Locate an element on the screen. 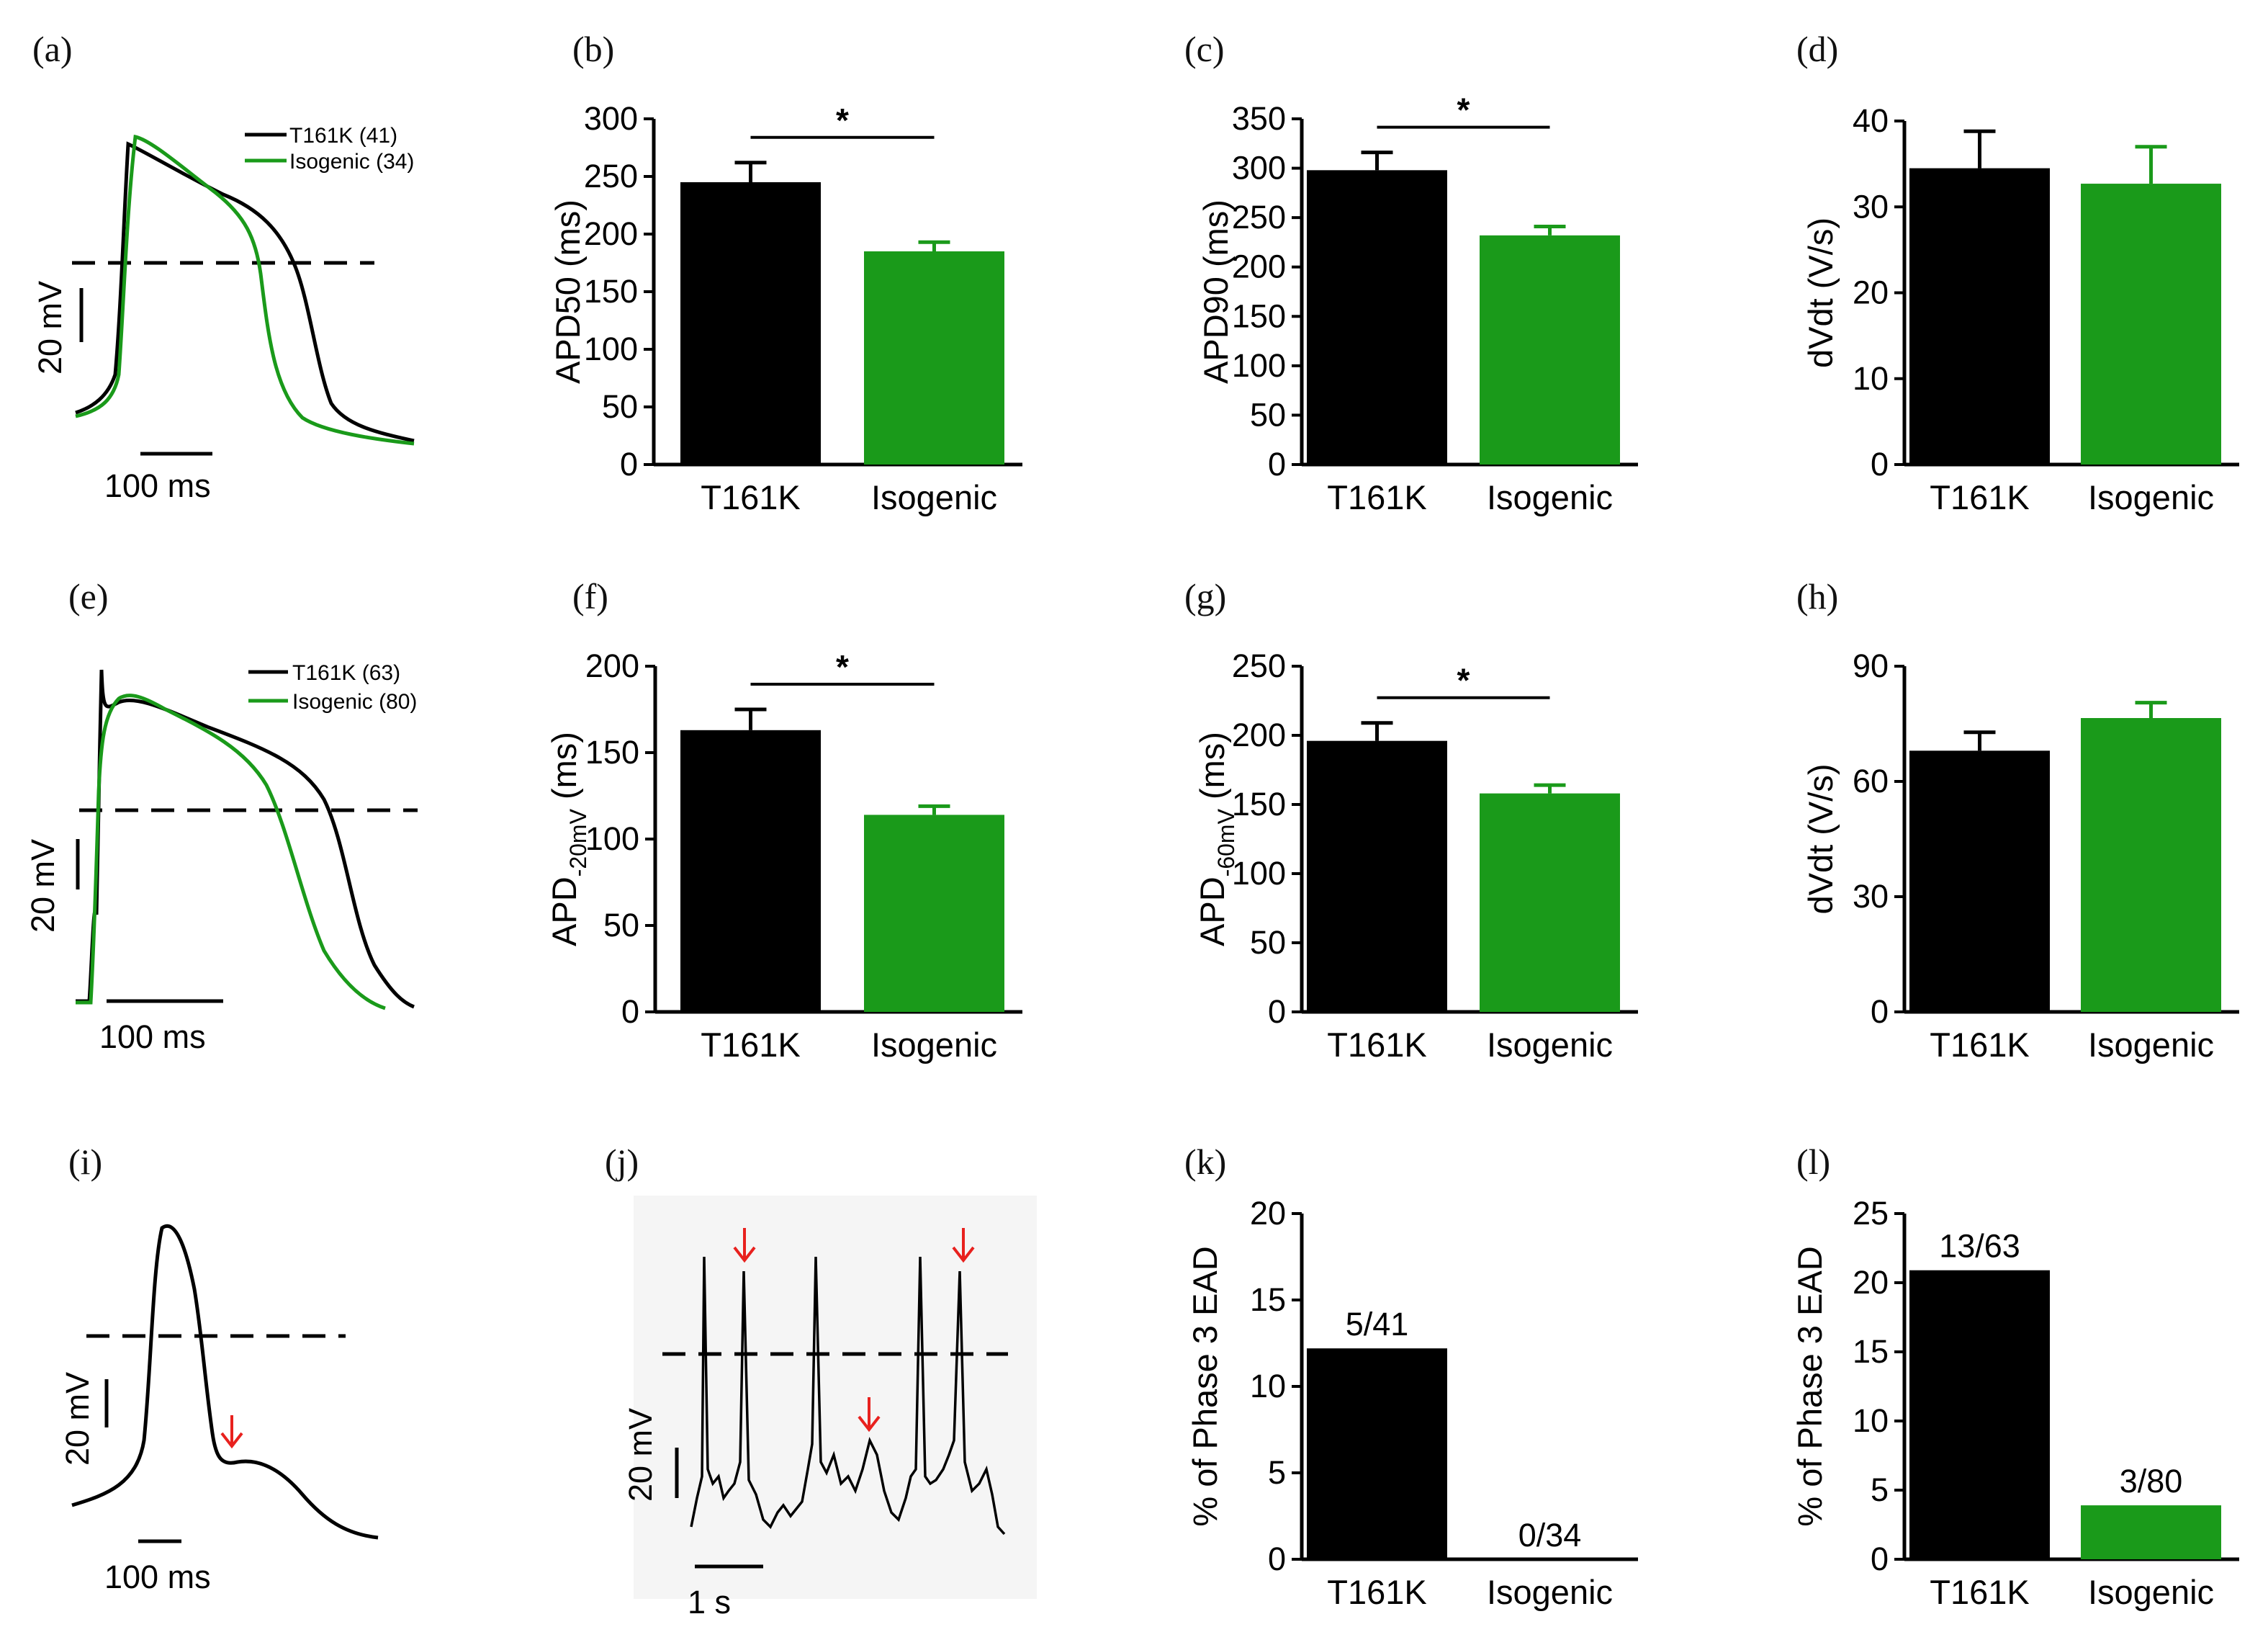 The height and width of the screenshot is (1632, 2268). y-tick-label: 350 is located at coordinates (1259, 118).